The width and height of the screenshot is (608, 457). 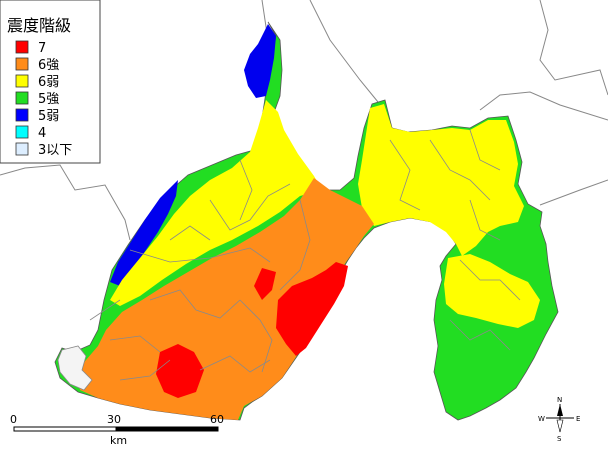 I want to click on south-arrow-icon, so click(x=560, y=426).